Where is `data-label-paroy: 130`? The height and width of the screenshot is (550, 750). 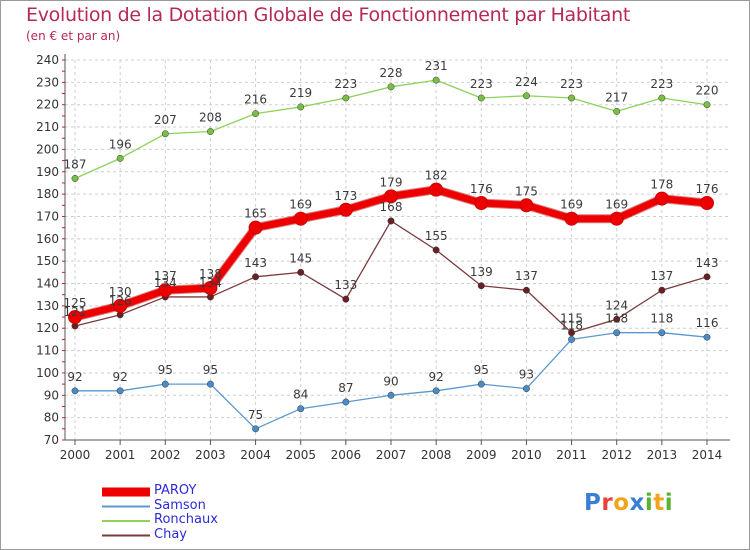 data-label-paroy: 130 is located at coordinates (120, 292).